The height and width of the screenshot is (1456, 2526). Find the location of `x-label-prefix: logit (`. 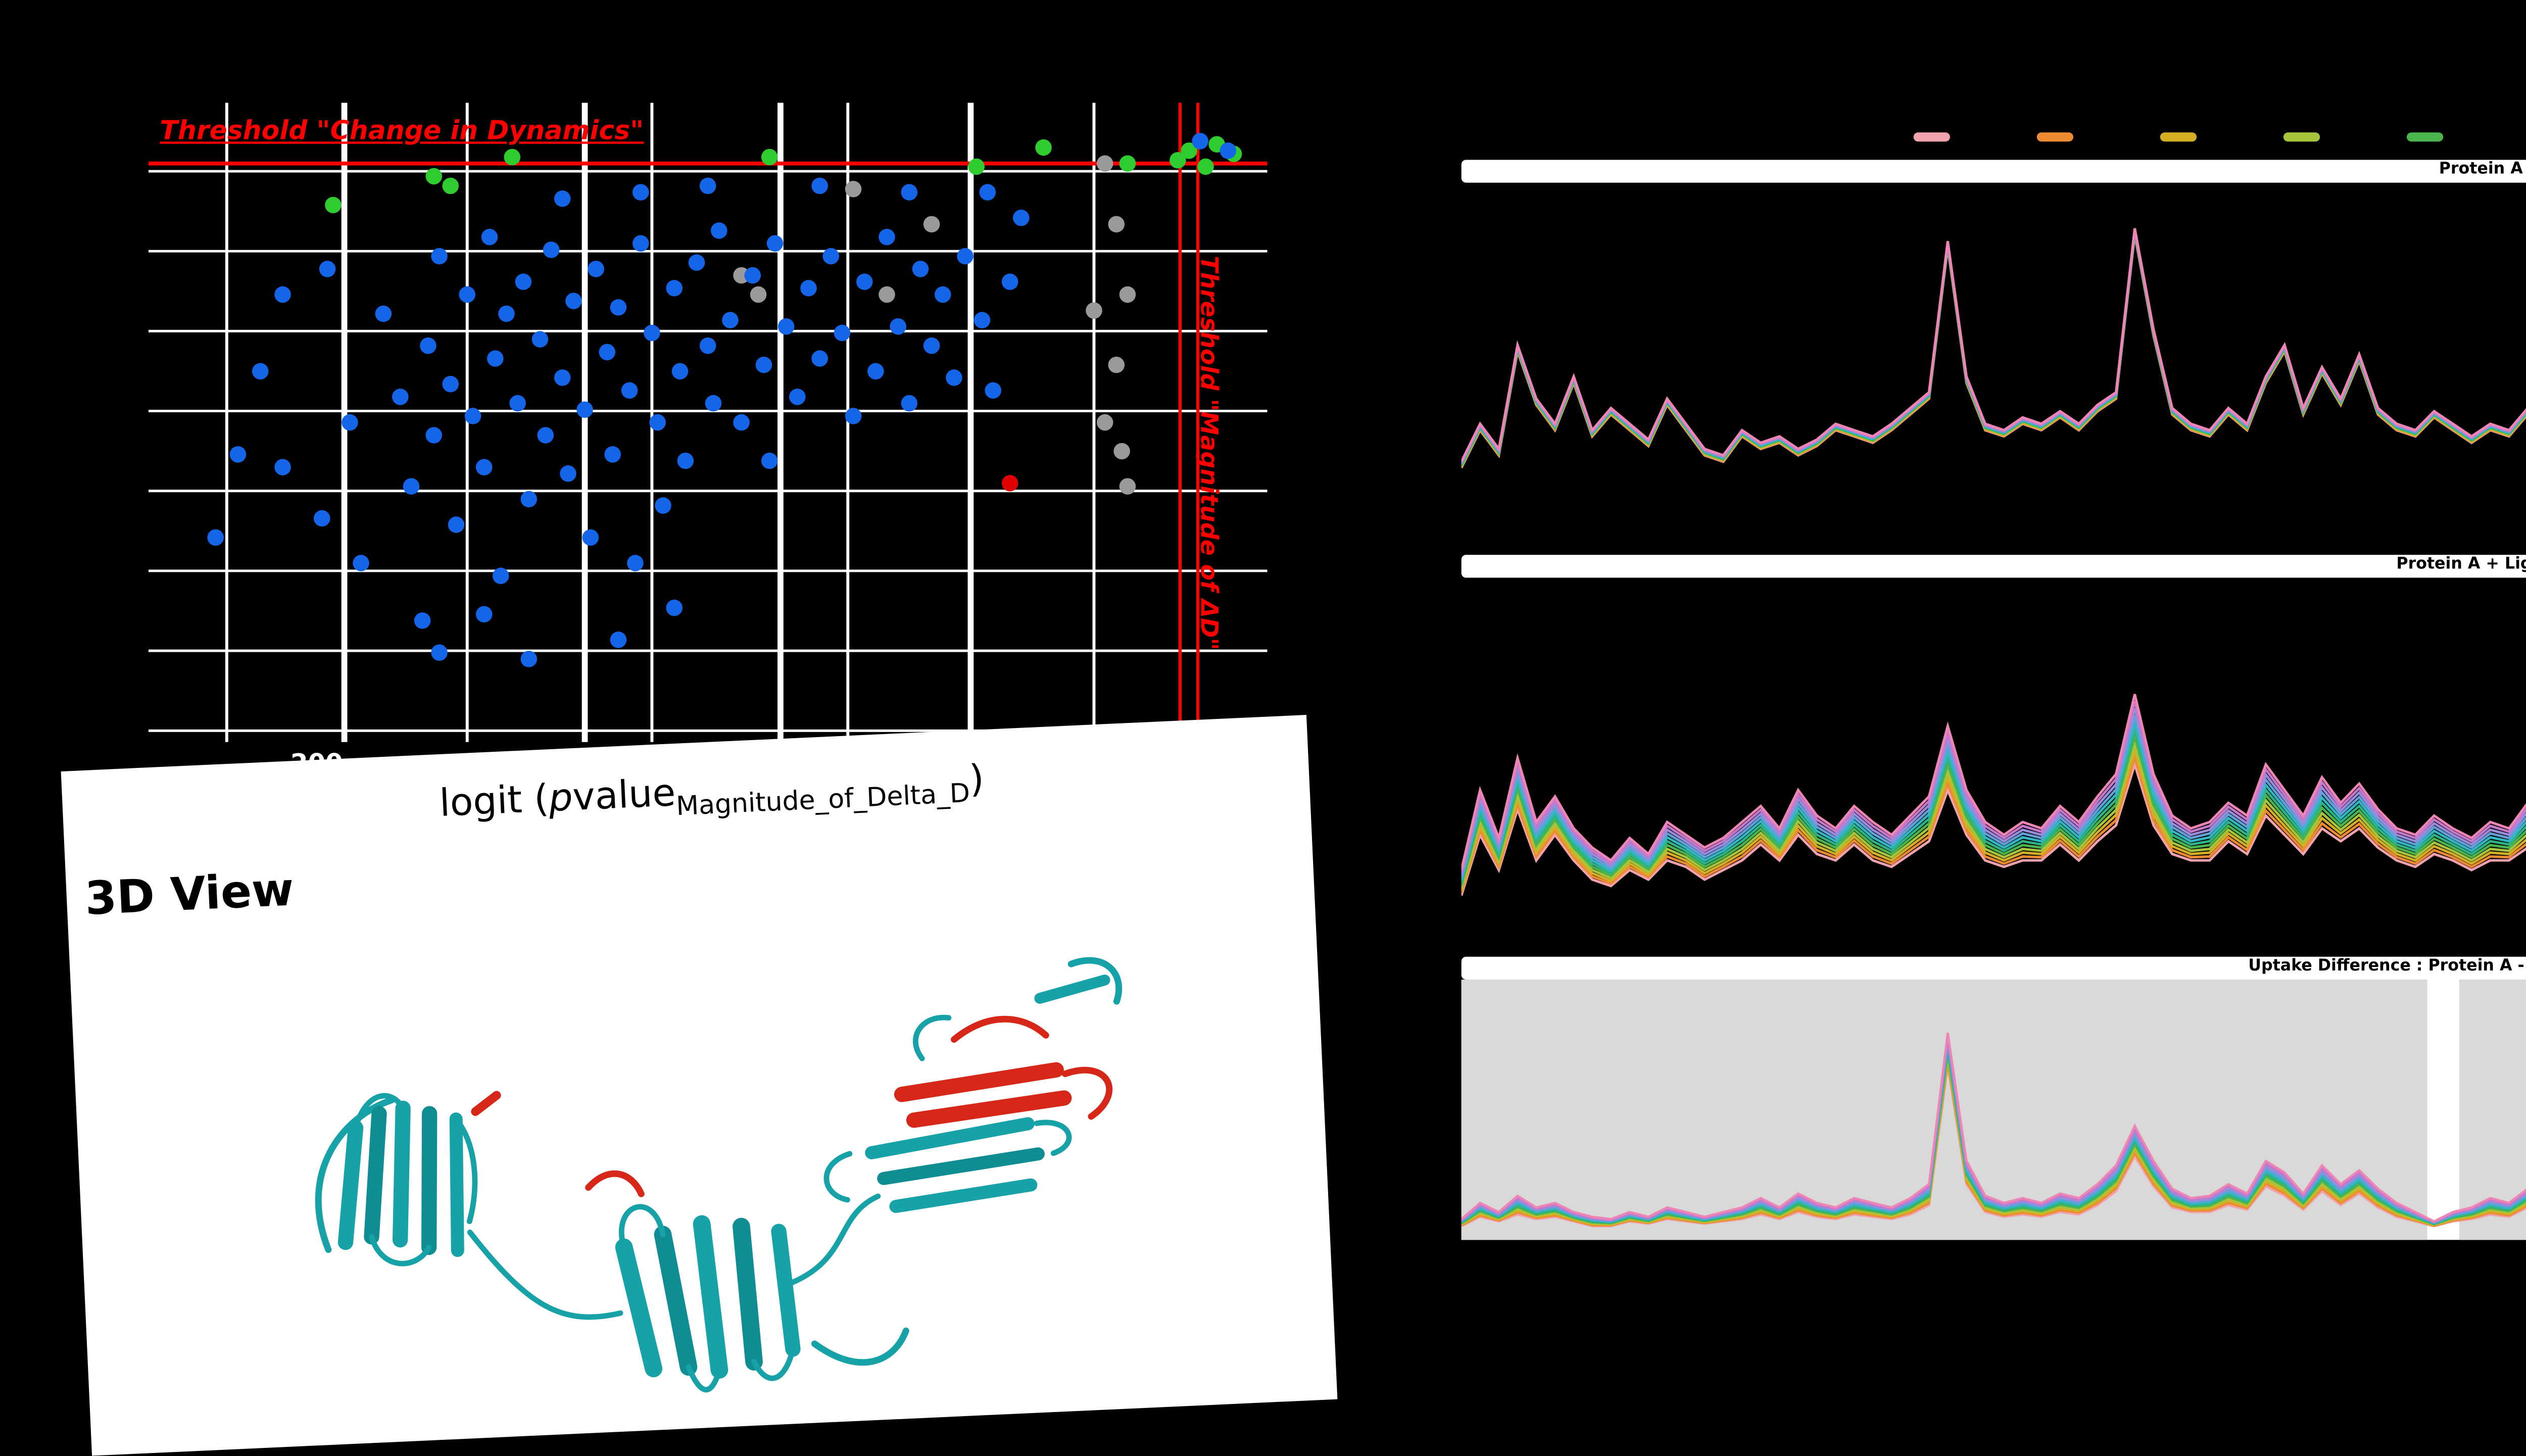

x-label-prefix: logit ( is located at coordinates (494, 801).